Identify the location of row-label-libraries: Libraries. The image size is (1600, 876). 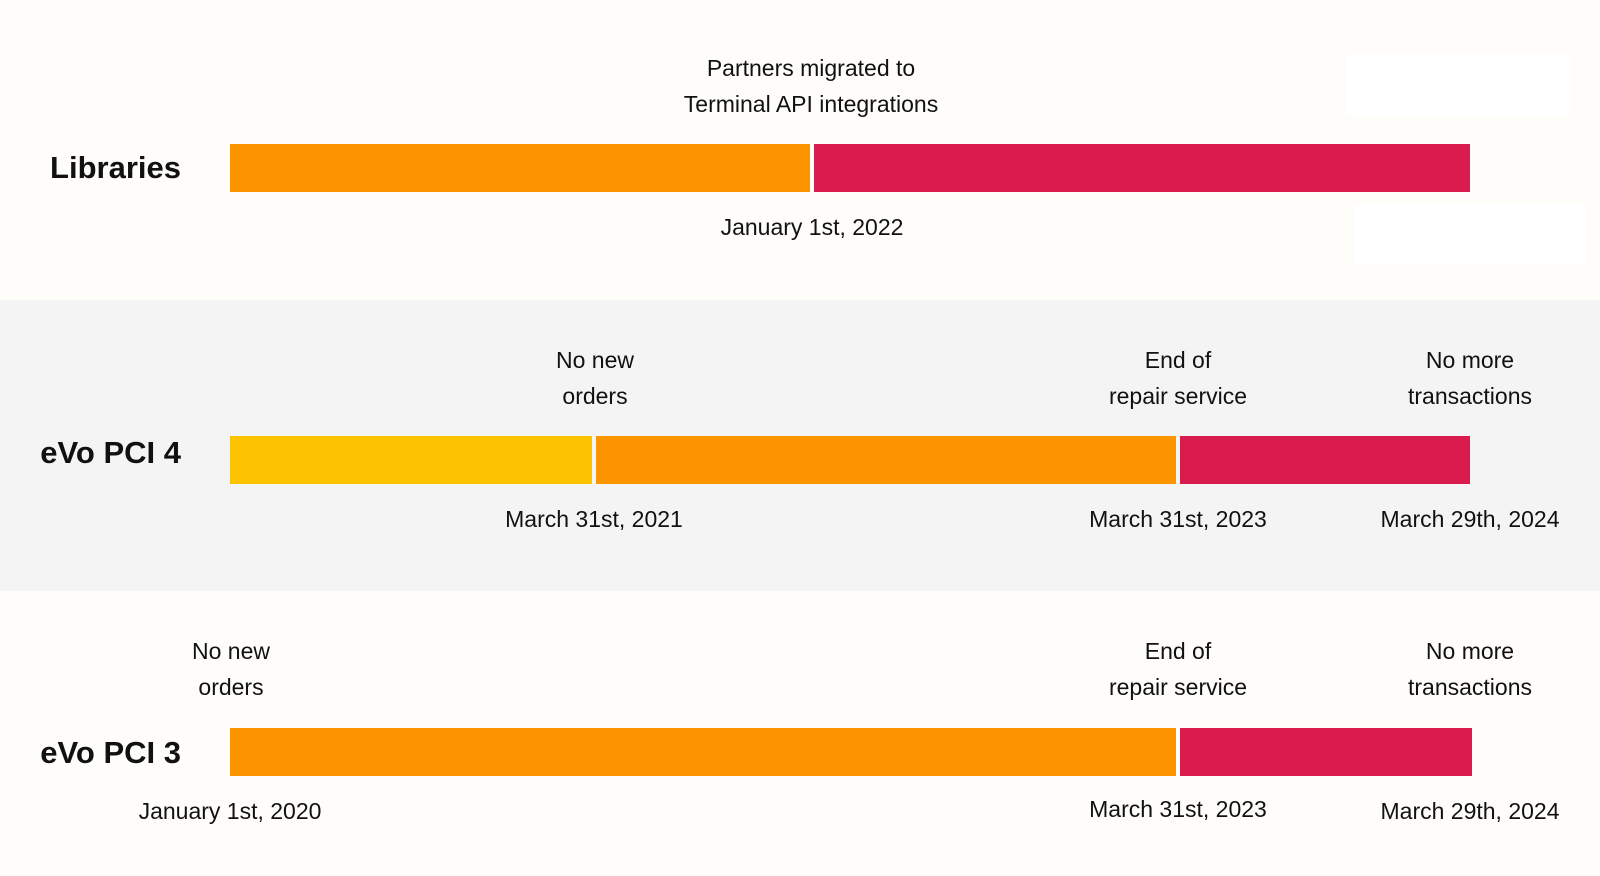
(115, 167).